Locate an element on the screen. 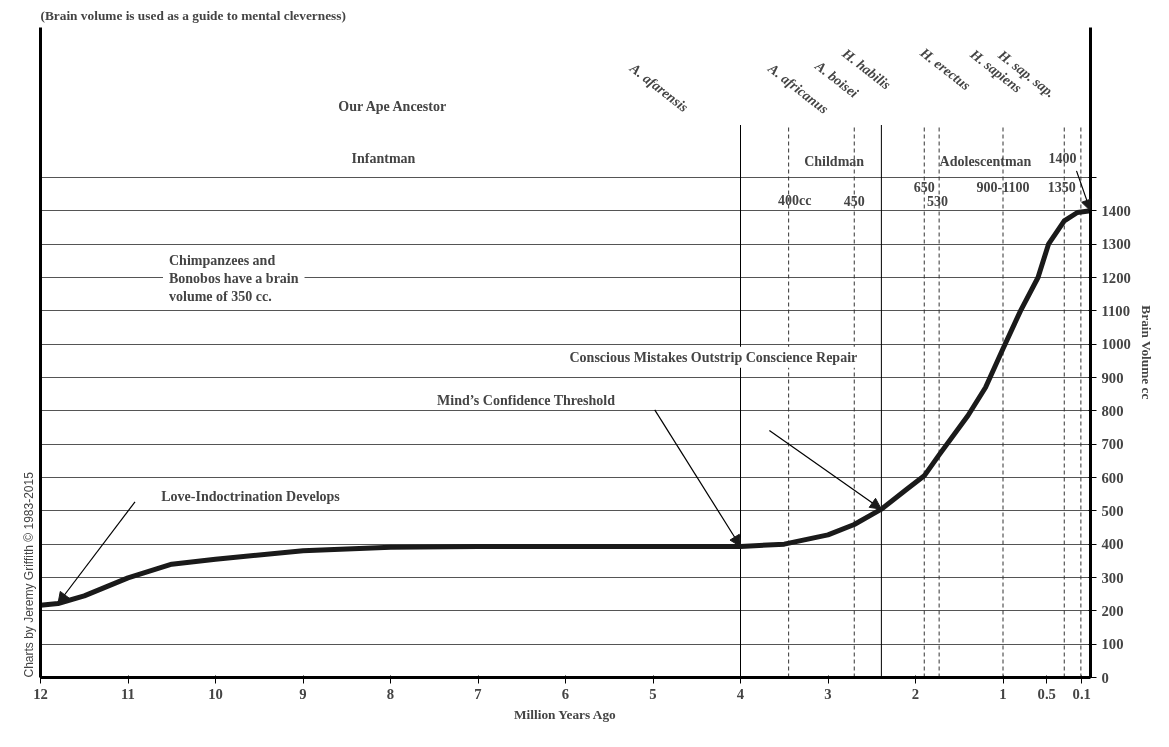  annotation: Our Ape Ancestor is located at coordinates (392, 106).